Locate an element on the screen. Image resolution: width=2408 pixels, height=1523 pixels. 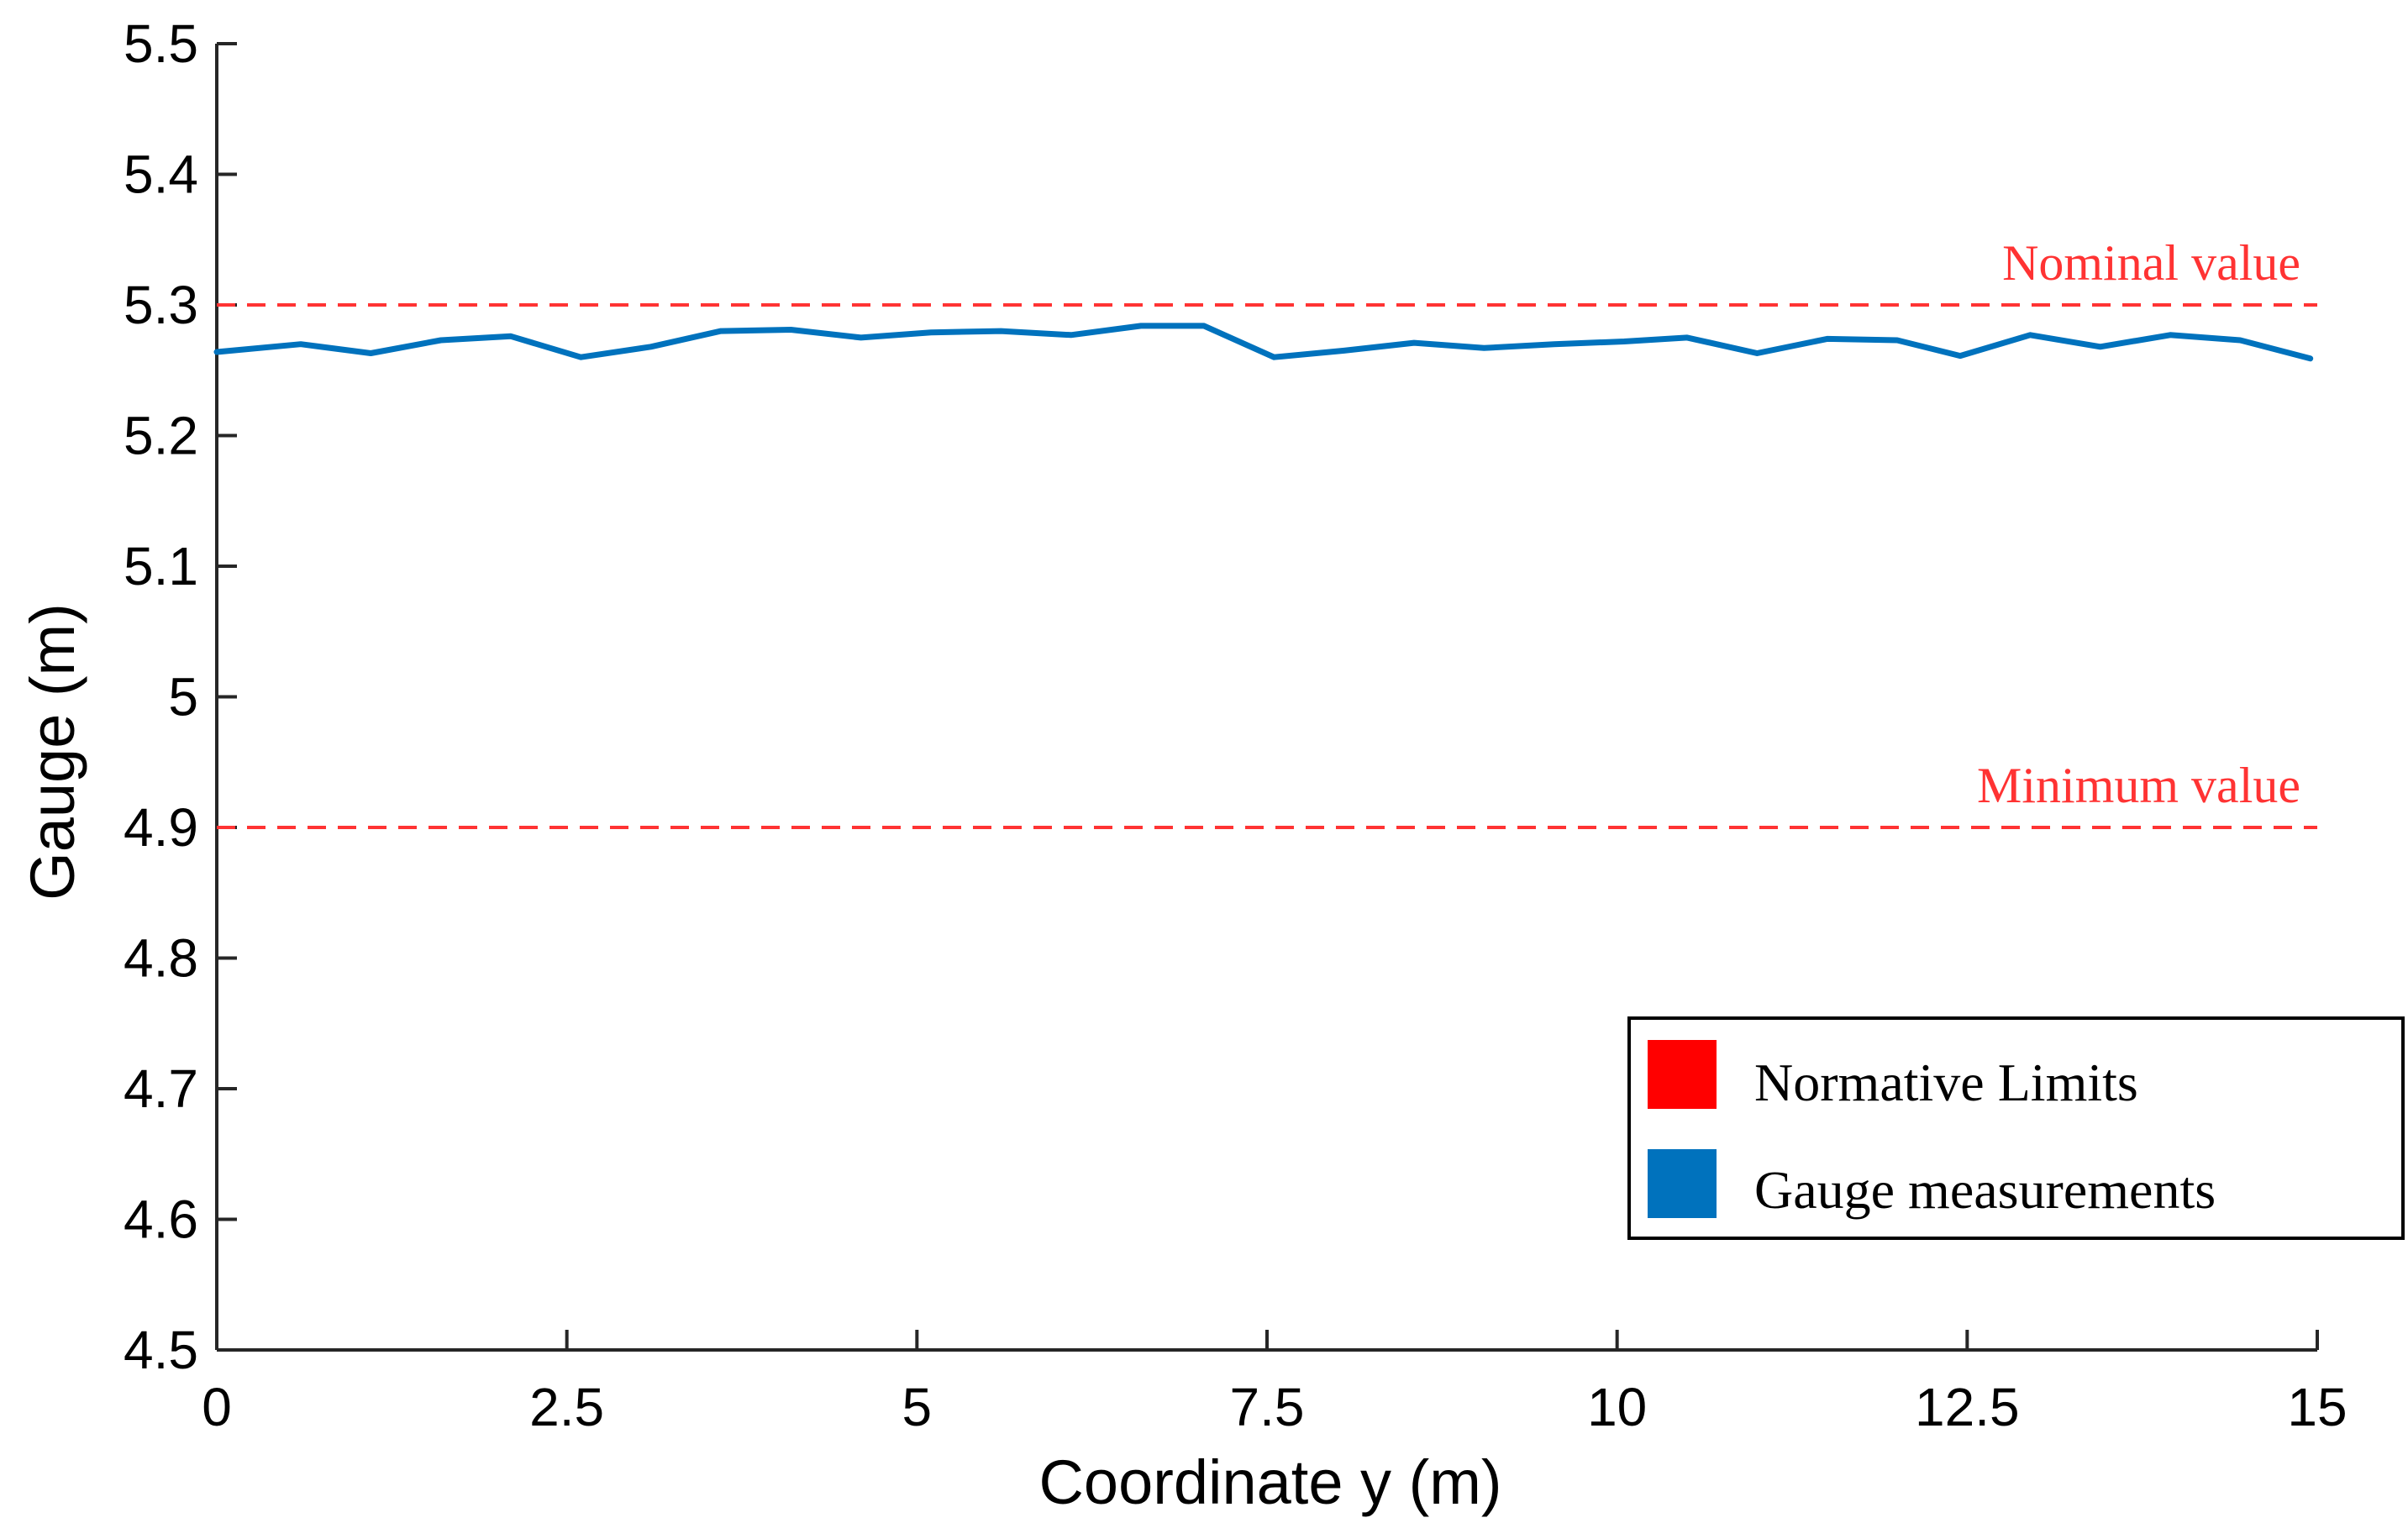
y-tick-label: 4.9 is located at coordinates (161, 827).